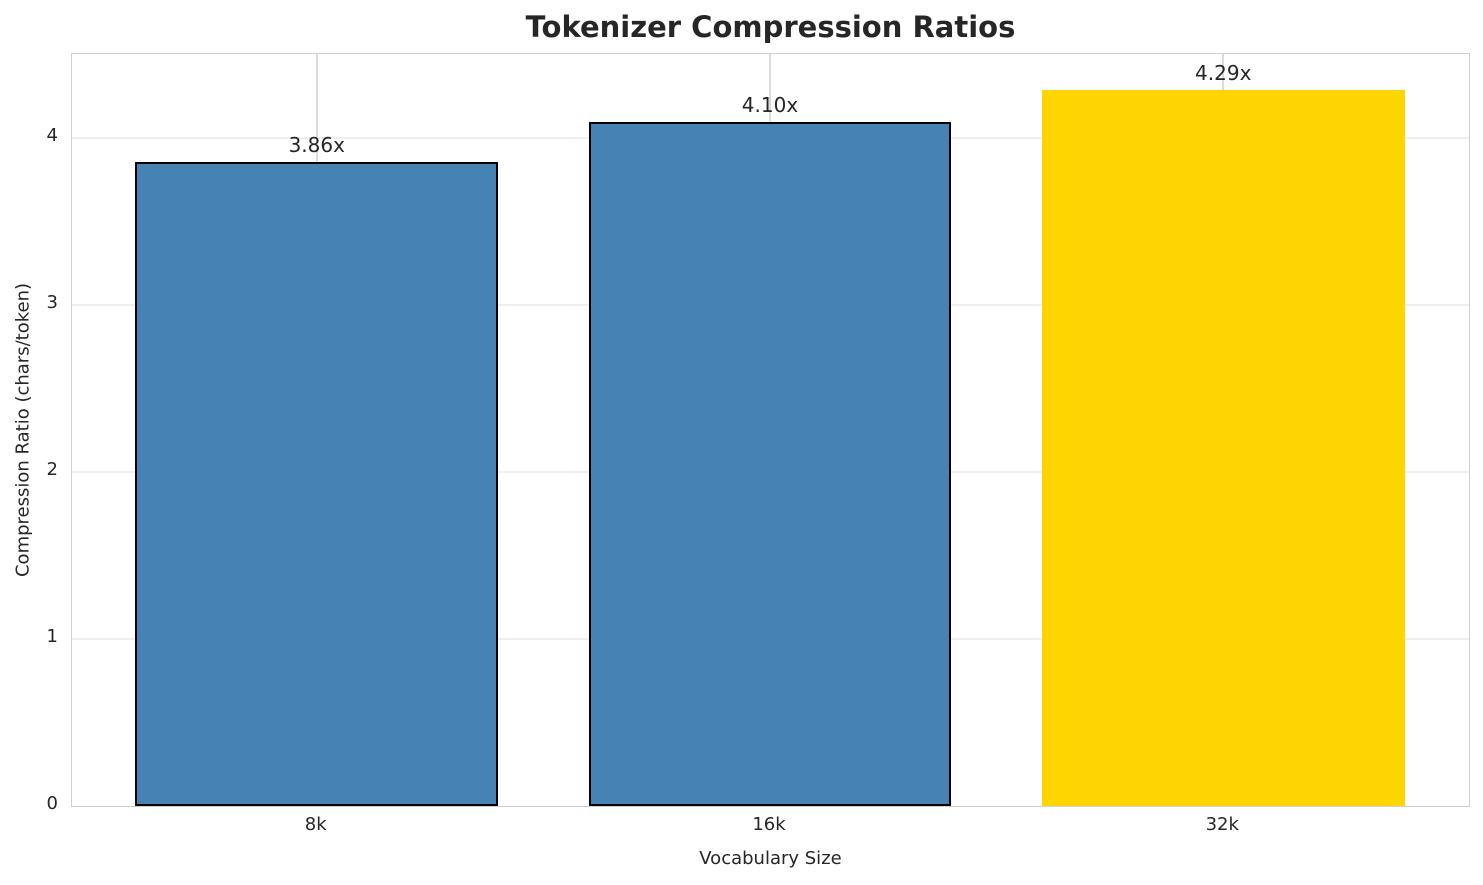  I want to click on x-tick-label: 32k, so click(1222, 824).